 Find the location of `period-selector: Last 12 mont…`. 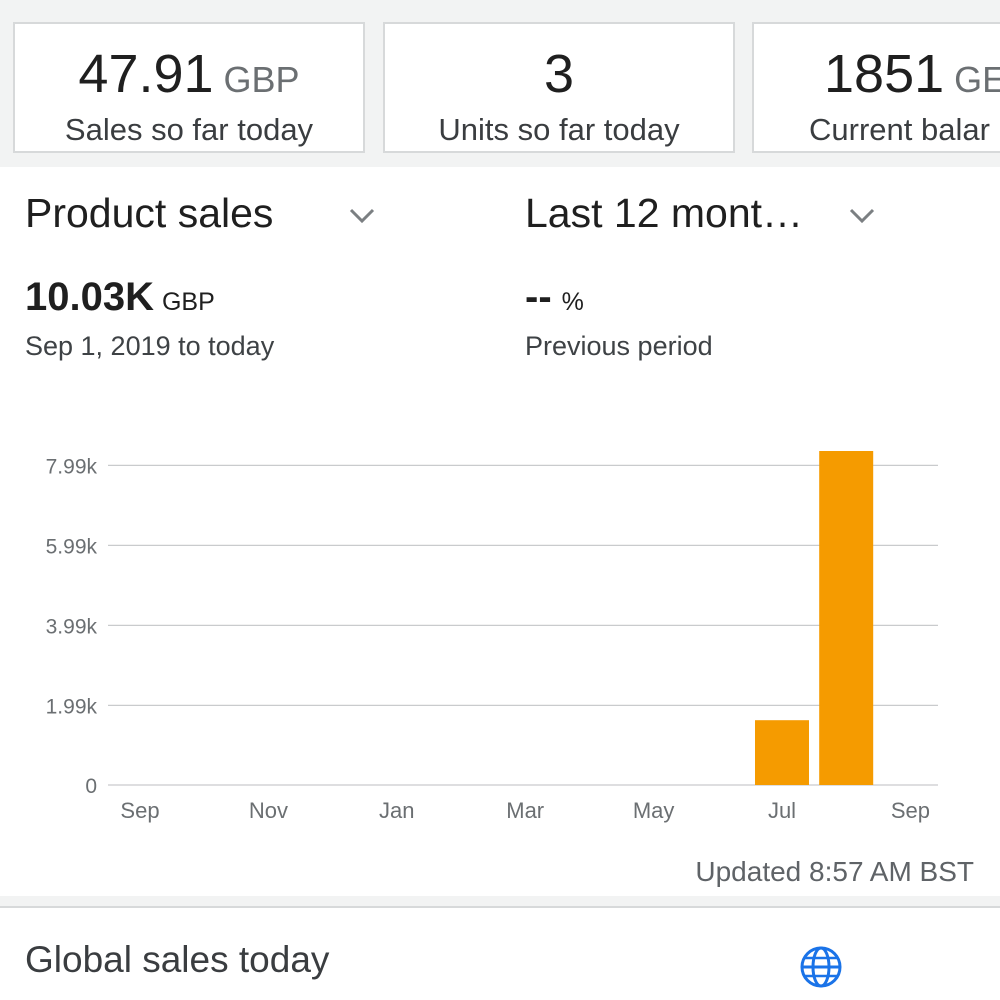

period-selector: Last 12 mont… is located at coordinates (664, 213).